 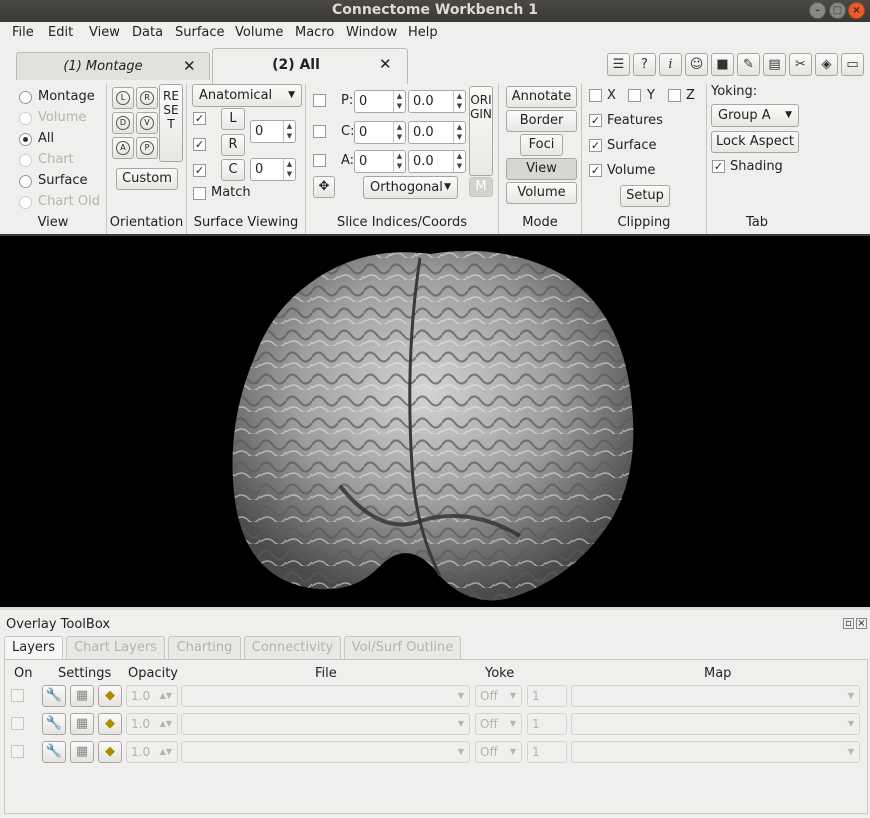 What do you see at coordinates (25, 97) in the screenshot?
I see `radio-montage` at bounding box center [25, 97].